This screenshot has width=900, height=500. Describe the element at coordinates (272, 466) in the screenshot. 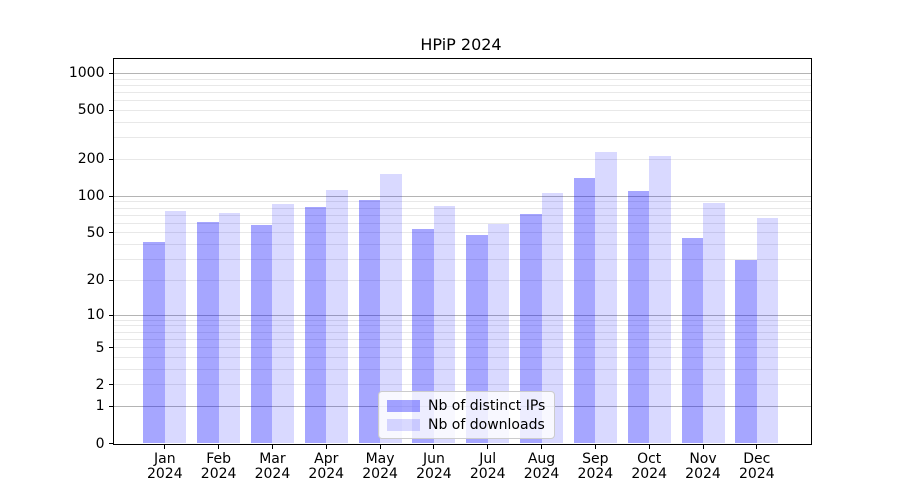

I see `x-tick-label: Mar 2024` at that location.